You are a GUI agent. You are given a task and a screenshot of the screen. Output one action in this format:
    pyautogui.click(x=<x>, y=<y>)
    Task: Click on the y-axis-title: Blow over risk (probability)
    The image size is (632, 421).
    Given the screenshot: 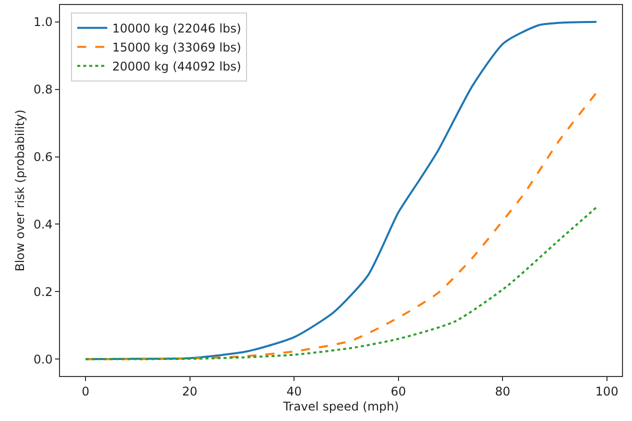 What is the action you would take?
    pyautogui.click(x=19, y=191)
    